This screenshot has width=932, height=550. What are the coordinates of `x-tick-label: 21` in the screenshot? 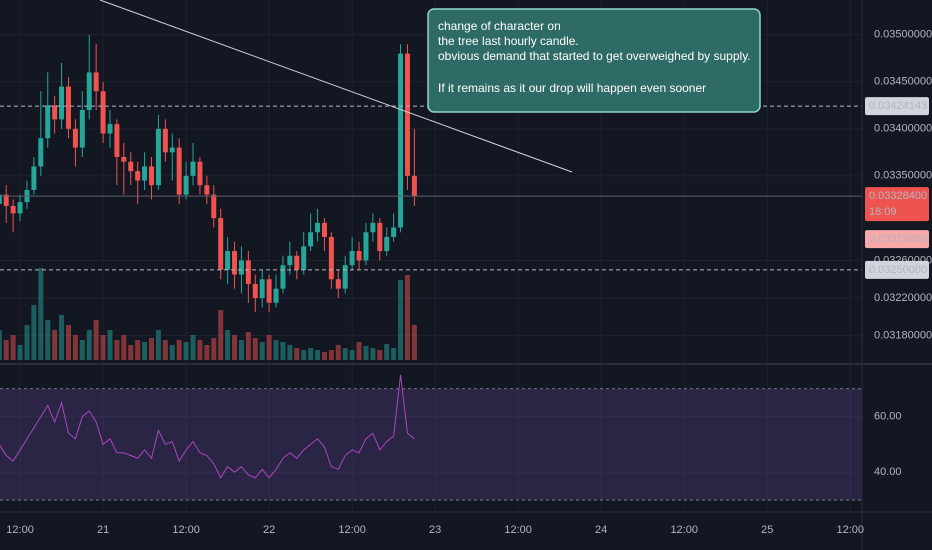 It's located at (103, 530).